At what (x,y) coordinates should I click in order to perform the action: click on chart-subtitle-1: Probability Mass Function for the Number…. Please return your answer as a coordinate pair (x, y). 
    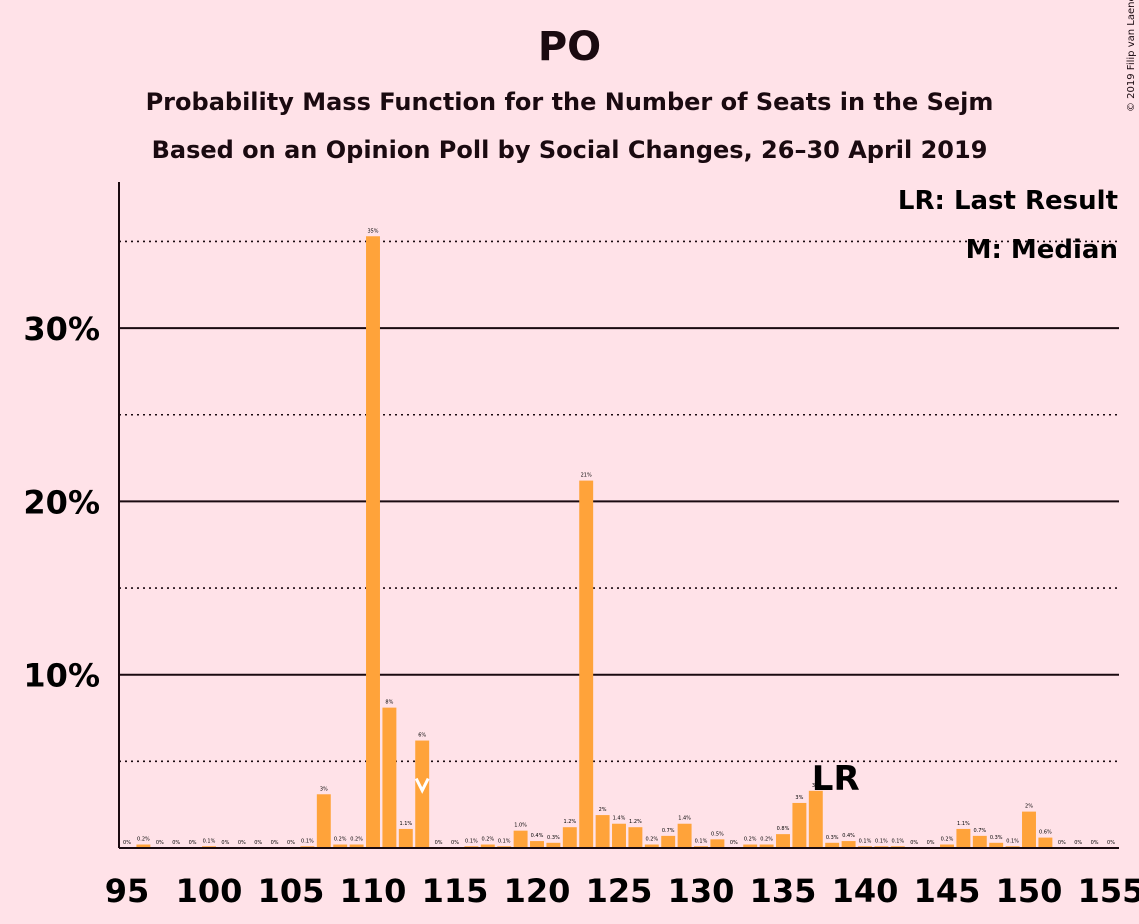
    Looking at the image, I should click on (569, 102).